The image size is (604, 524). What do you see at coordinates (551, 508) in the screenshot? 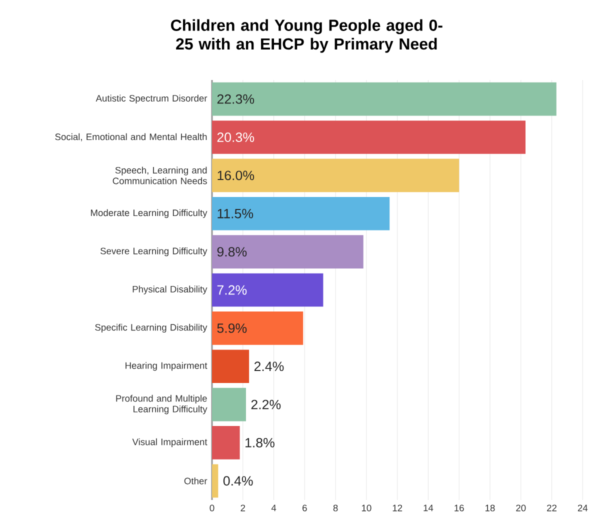
I see `x-tick-label: 22` at bounding box center [551, 508].